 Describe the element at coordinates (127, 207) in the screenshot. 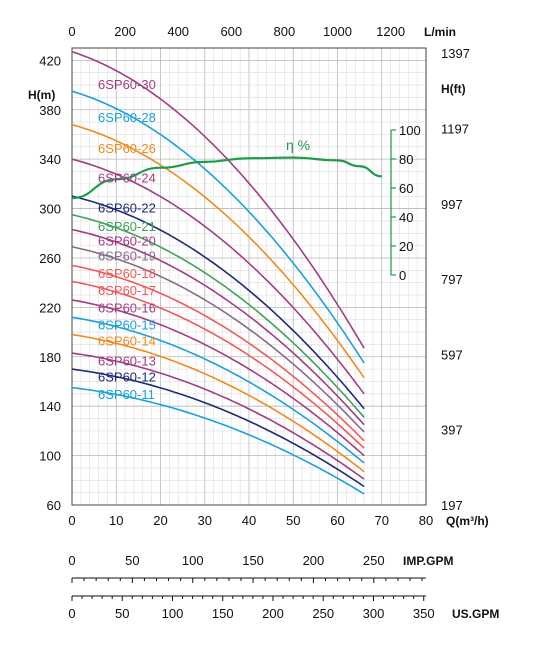

I see `series-label: 6SP60-22` at that location.